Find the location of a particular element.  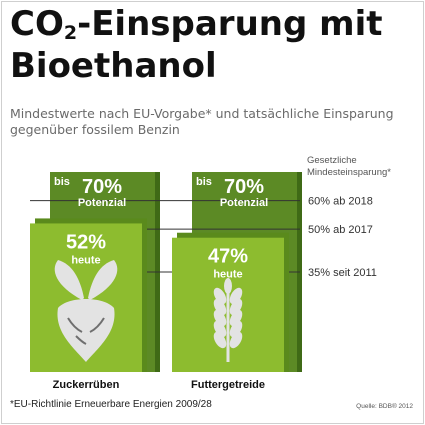

data-label-value: 47% is located at coordinates (228, 257).